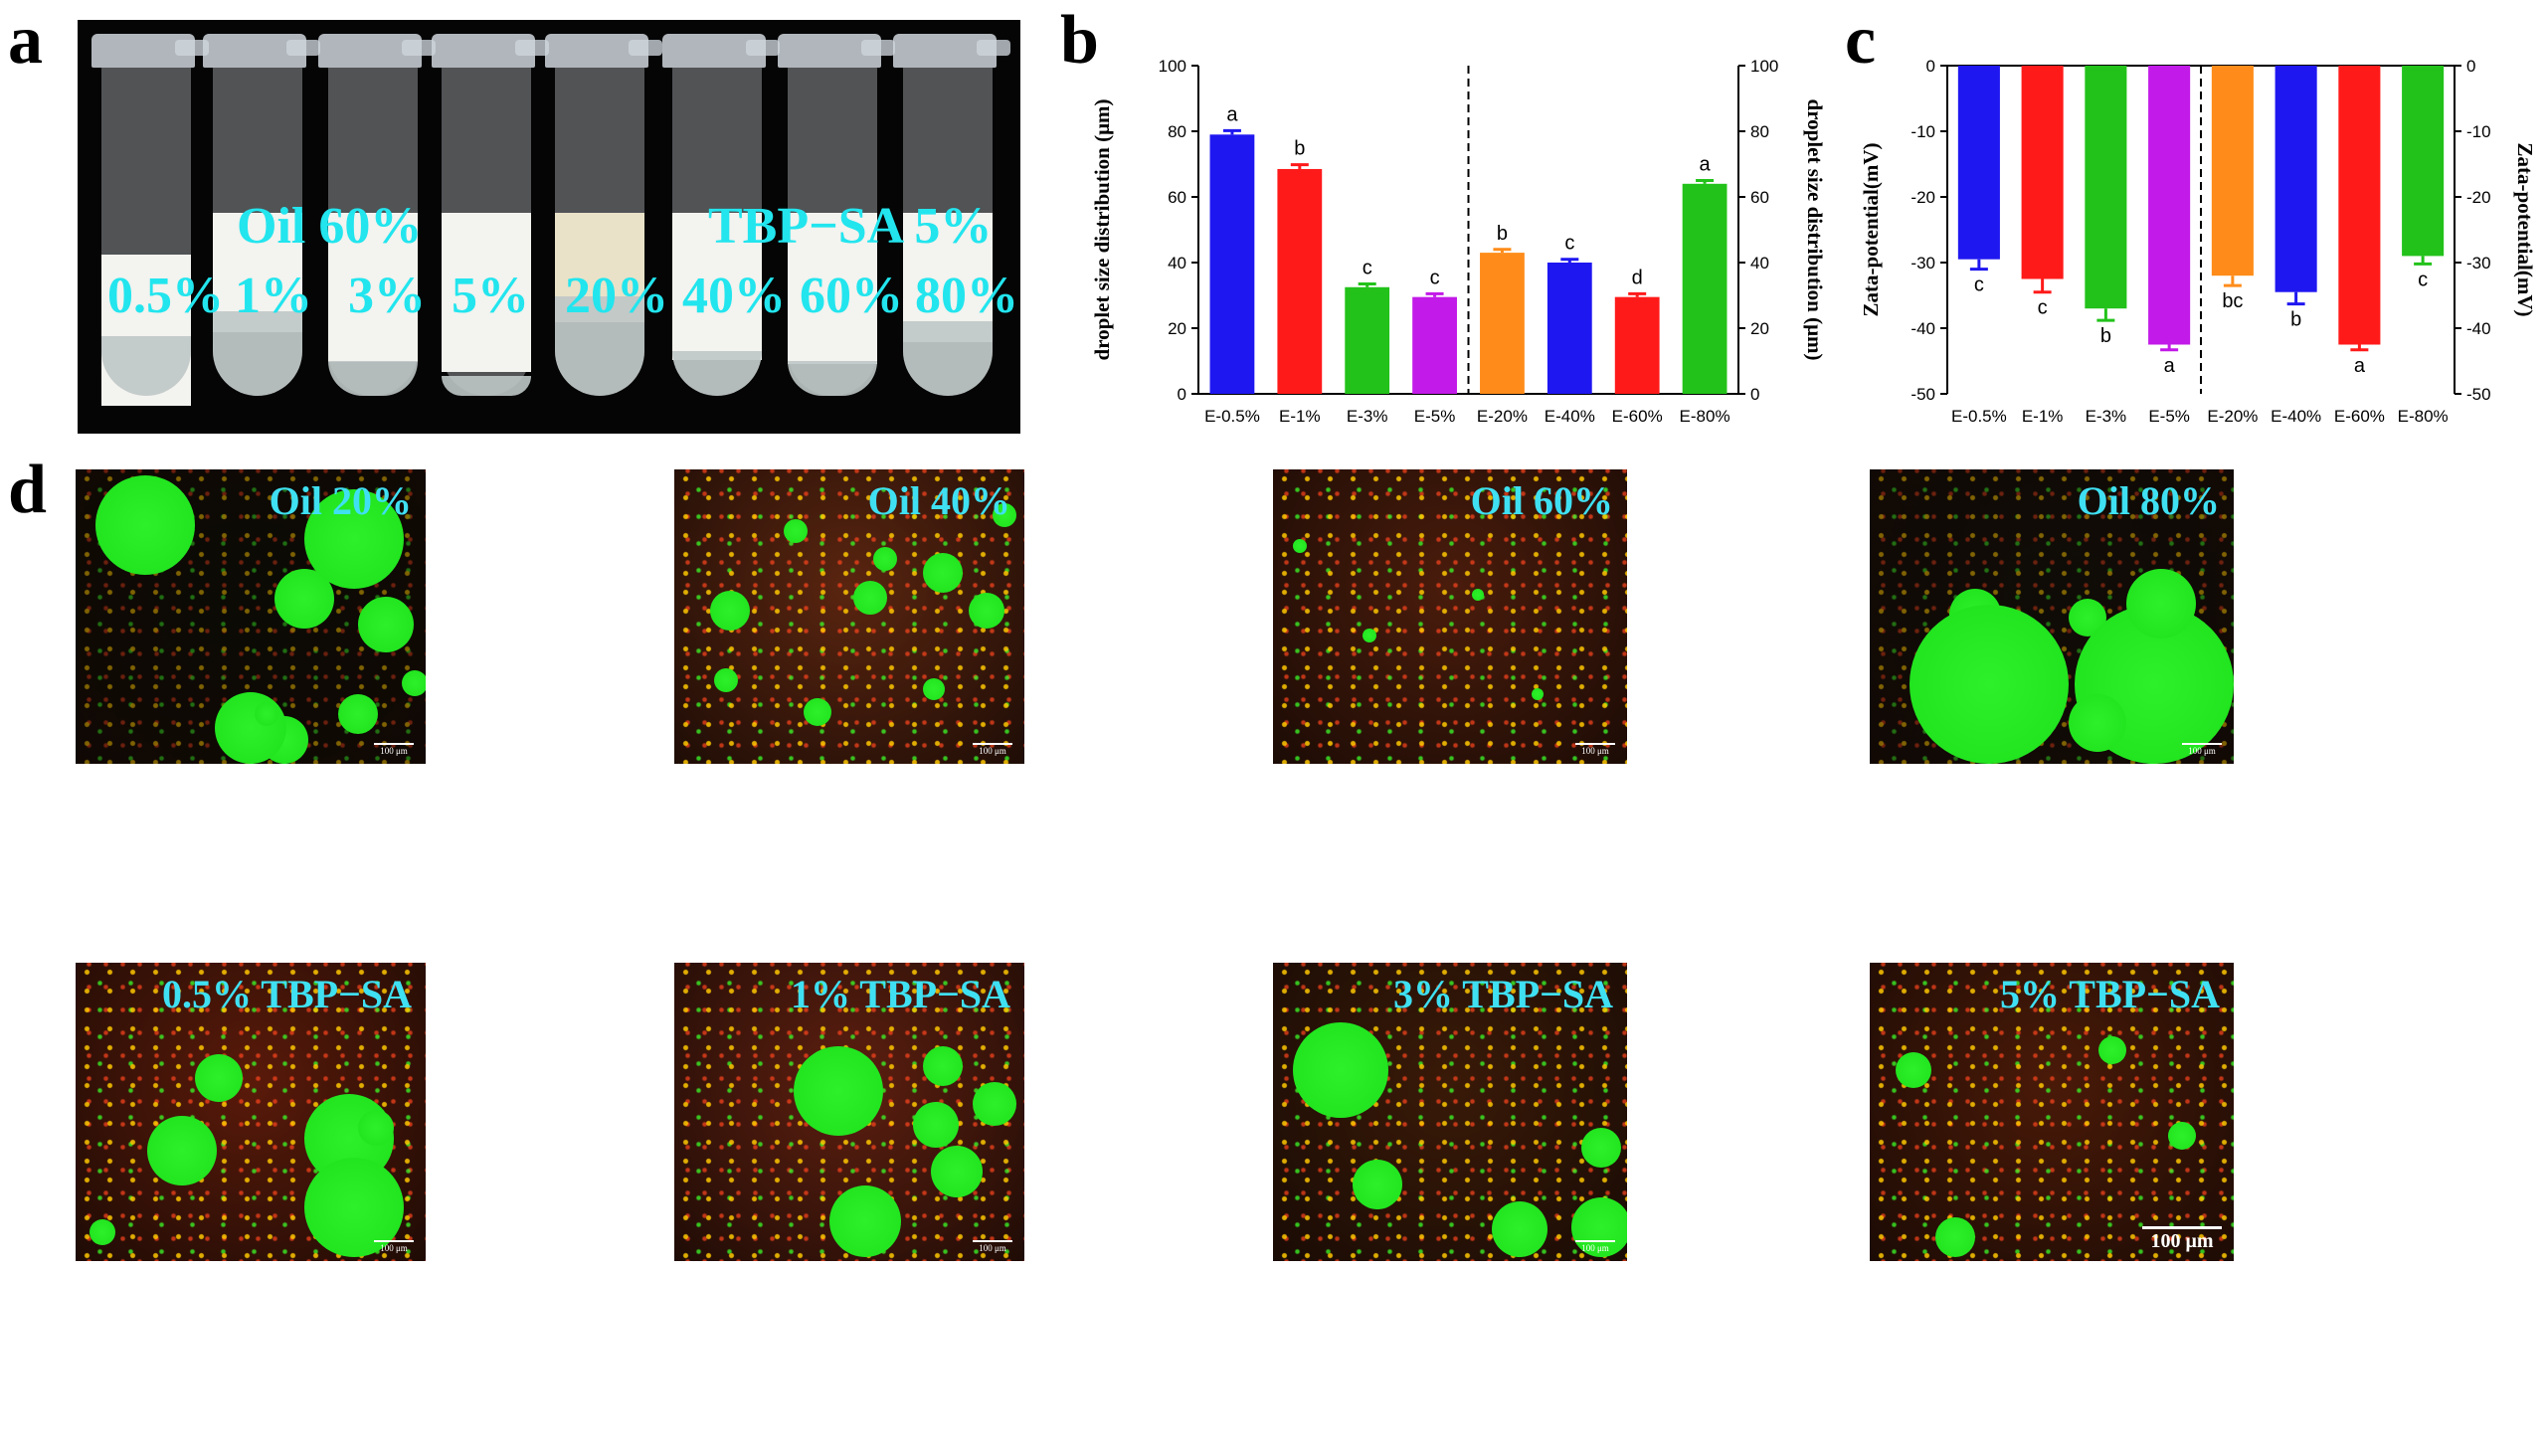 The image size is (2548, 1456). What do you see at coordinates (330, 226) in the screenshot?
I see `oil-percentage-caption: Oil 60%` at bounding box center [330, 226].